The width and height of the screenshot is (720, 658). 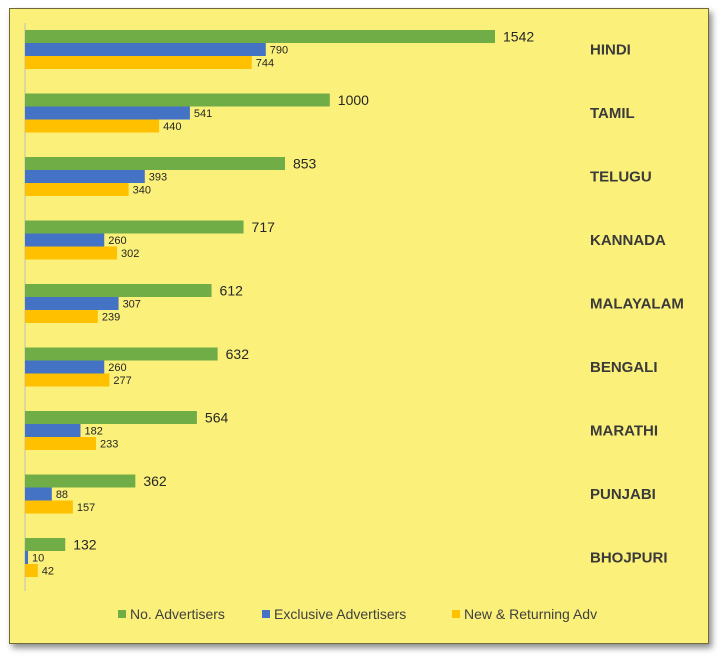 What do you see at coordinates (45, 544) in the screenshot?
I see `bar-no-advertisers-bhojpuri` at bounding box center [45, 544].